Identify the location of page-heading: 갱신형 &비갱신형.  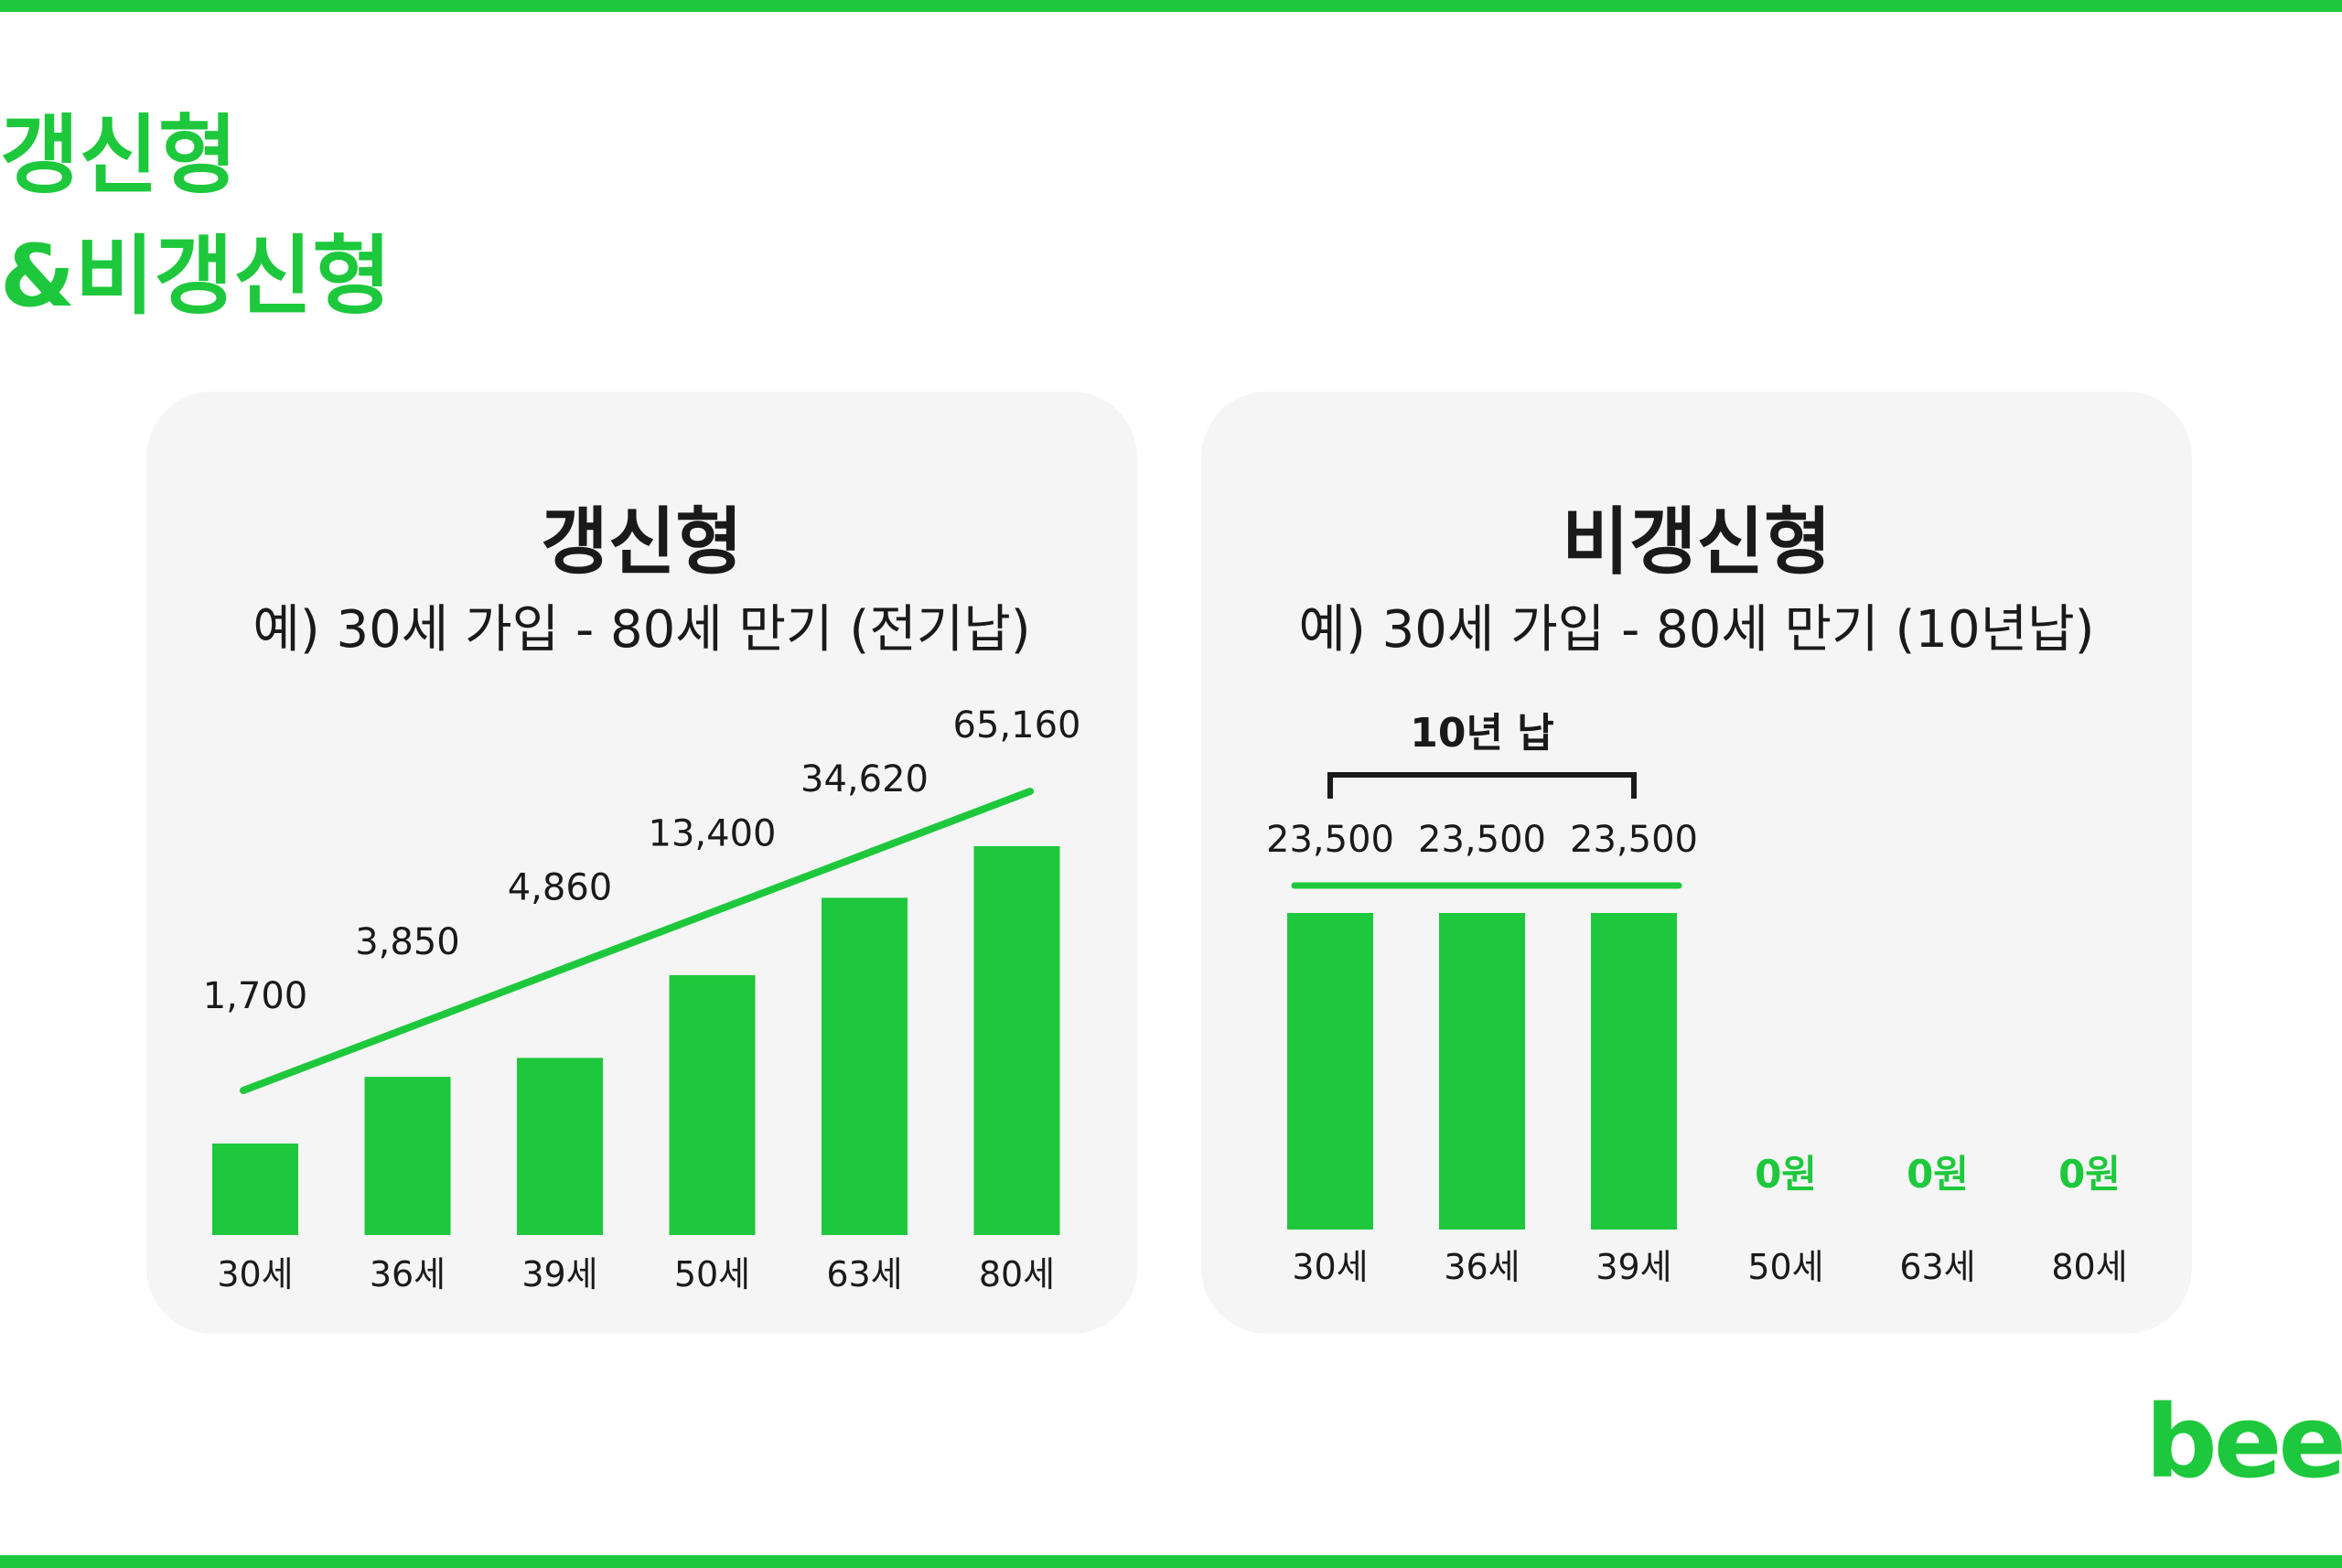
(196, 217).